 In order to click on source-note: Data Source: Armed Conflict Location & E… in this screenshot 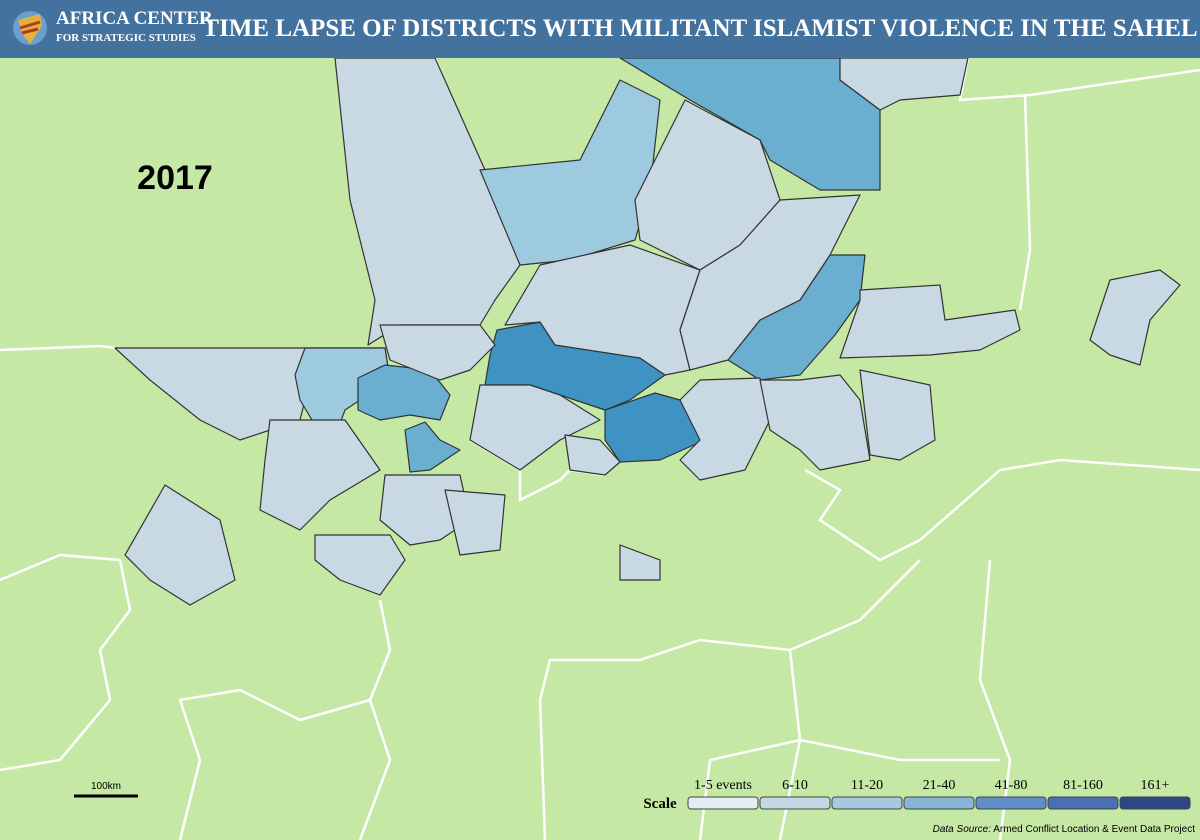, I will do `click(1064, 829)`.